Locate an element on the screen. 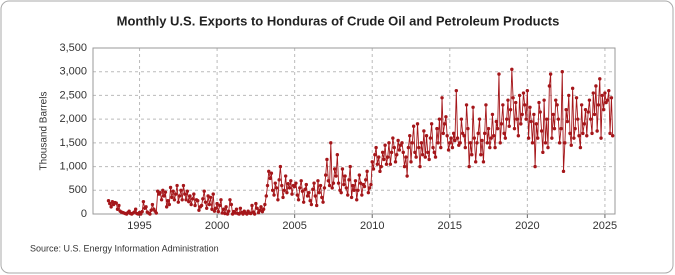 This screenshot has width=675, height=275. y-tick-label: 3,500 is located at coordinates (73, 48).